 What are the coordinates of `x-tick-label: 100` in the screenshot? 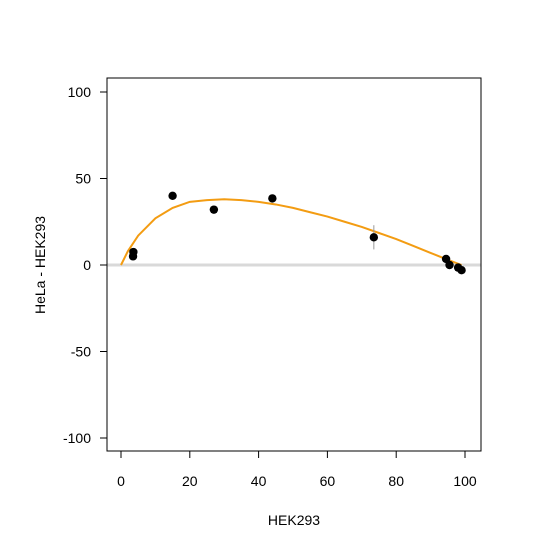 It's located at (465, 481).